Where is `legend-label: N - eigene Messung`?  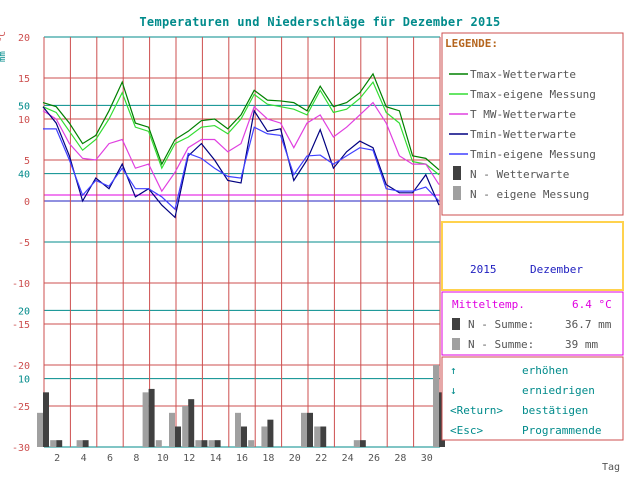 legend-label: N - eigene Messung is located at coordinates (529, 194).